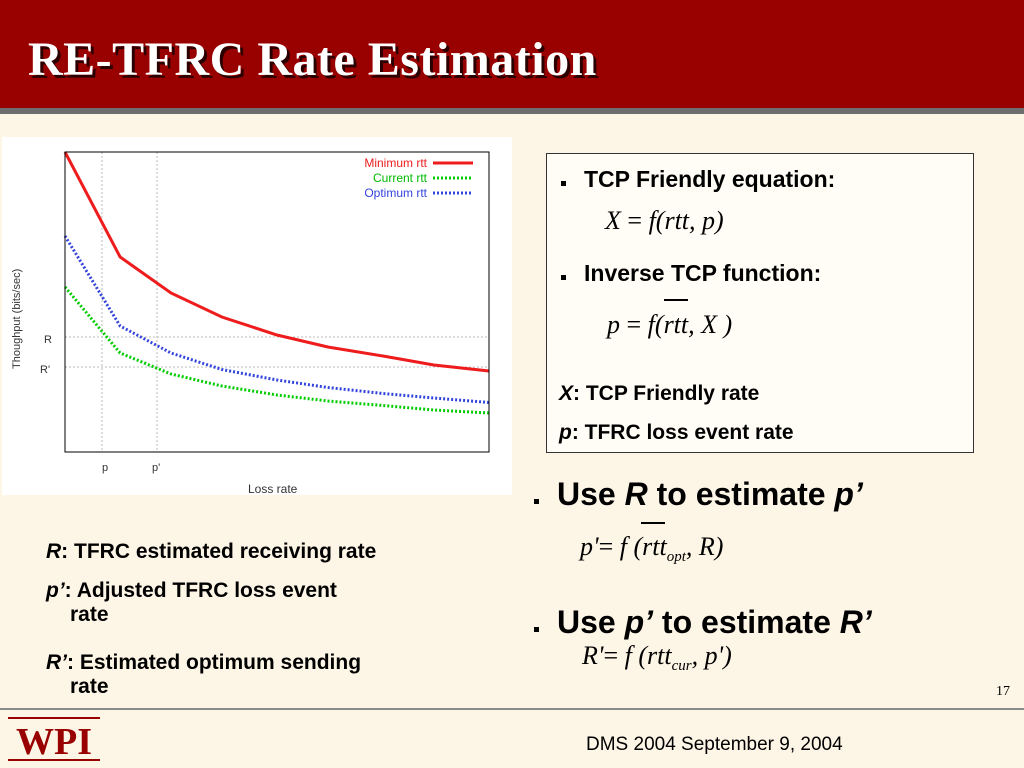 Image resolution: width=1024 pixels, height=768 pixels. What do you see at coordinates (676, 300) in the screenshot?
I see `inverse-overbar` at bounding box center [676, 300].